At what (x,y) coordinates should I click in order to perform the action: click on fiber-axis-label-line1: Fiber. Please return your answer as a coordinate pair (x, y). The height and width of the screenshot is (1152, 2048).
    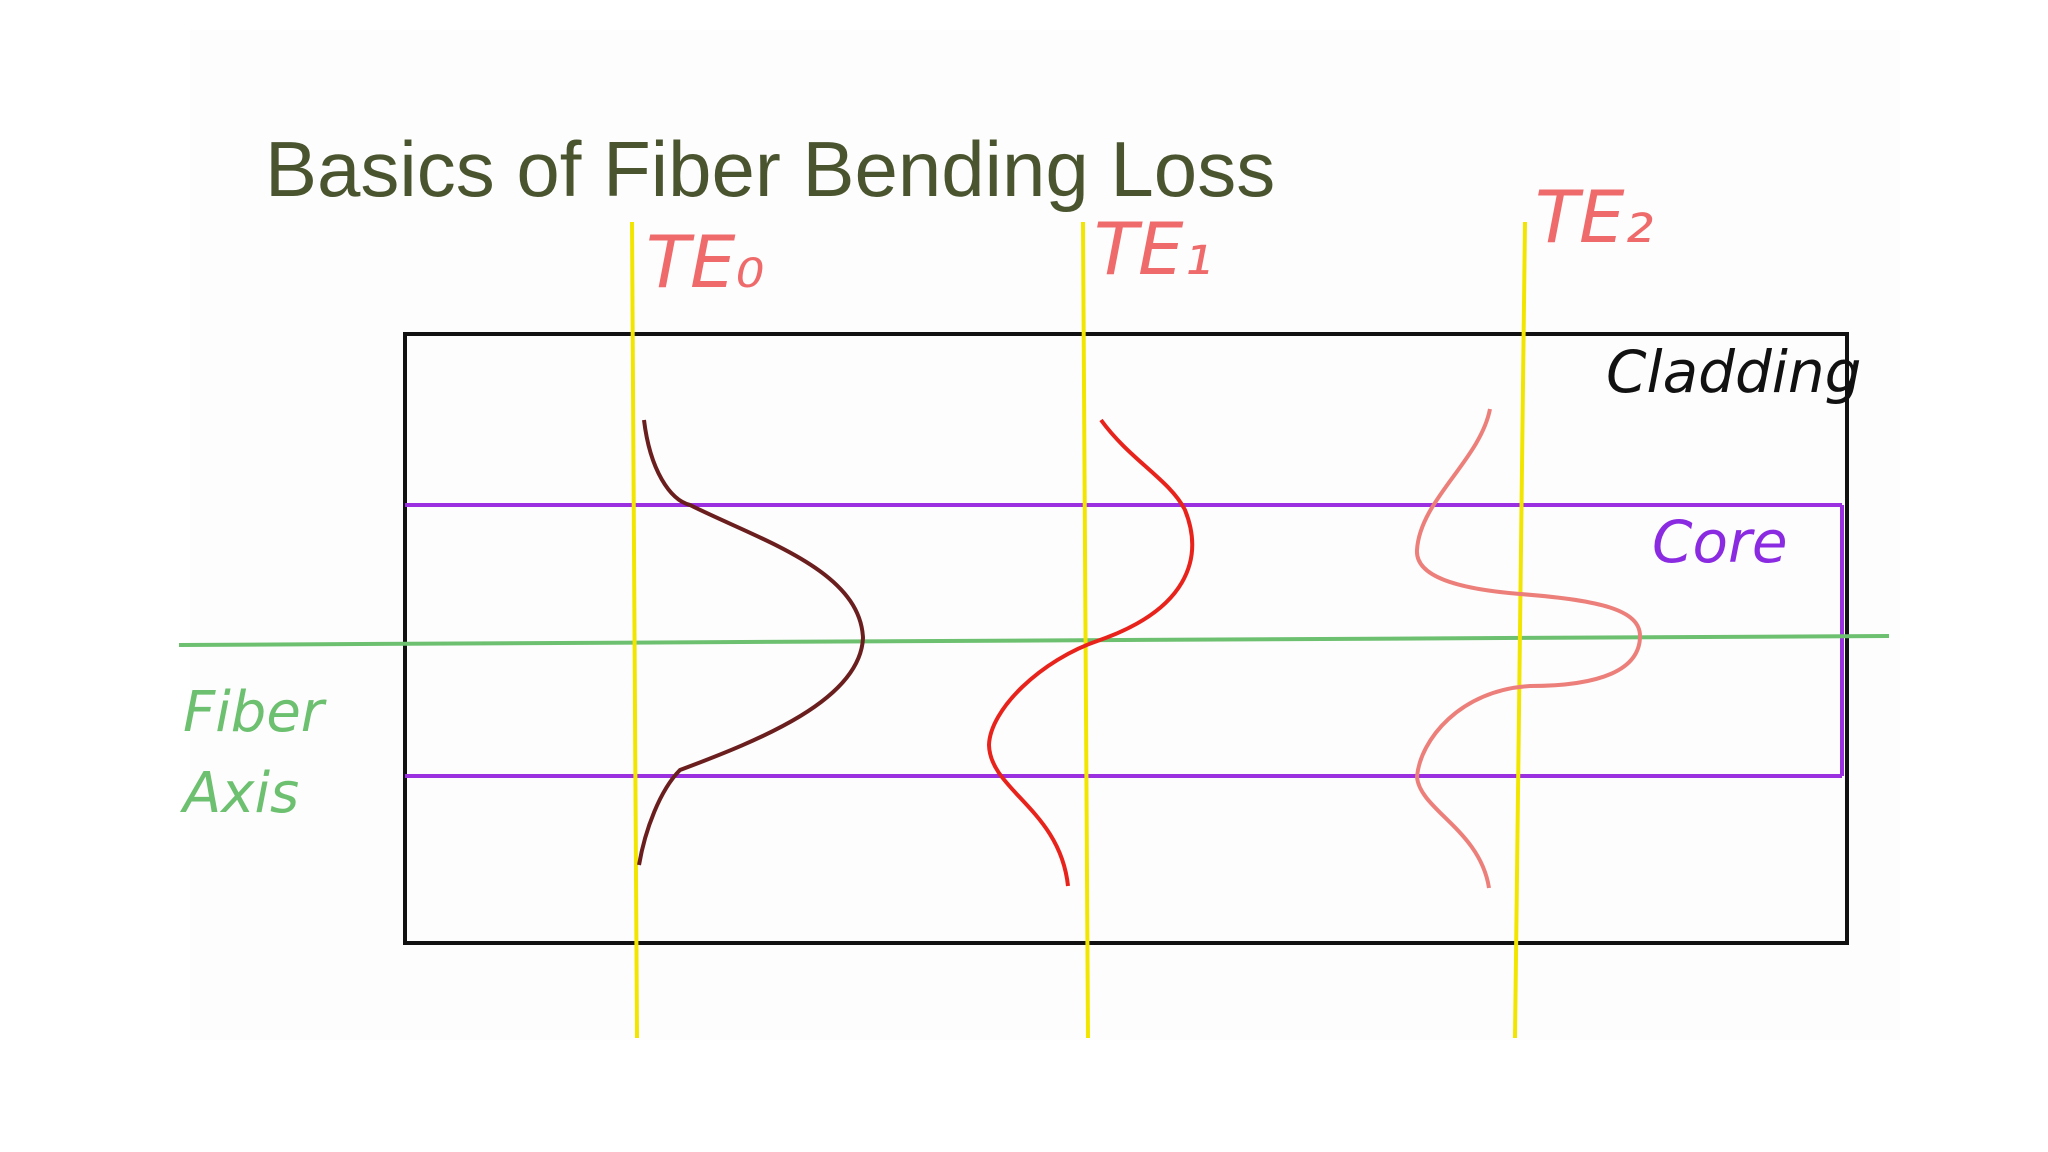
    Looking at the image, I should click on (255, 712).